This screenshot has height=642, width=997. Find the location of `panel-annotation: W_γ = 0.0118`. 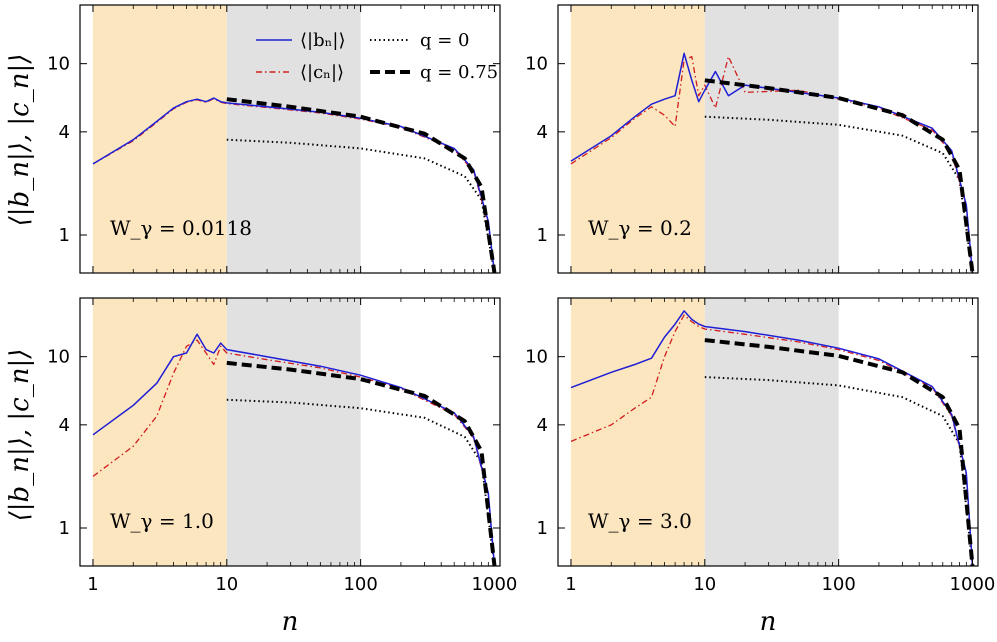

panel-annotation: W_γ = 0.0118 is located at coordinates (181, 228).